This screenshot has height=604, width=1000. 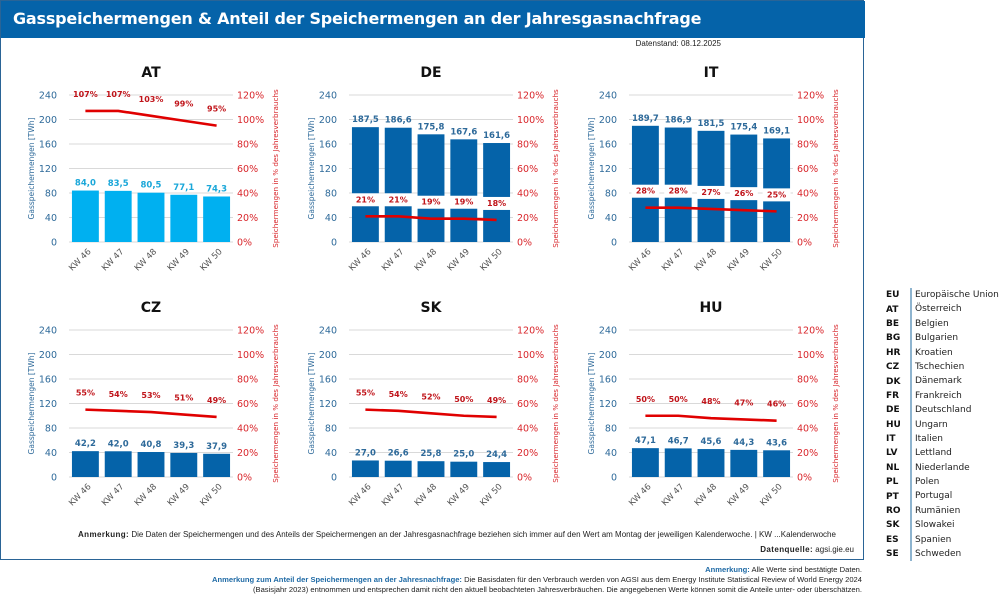 I want to click on legend-item-es: ES Spanien, so click(x=943, y=540).